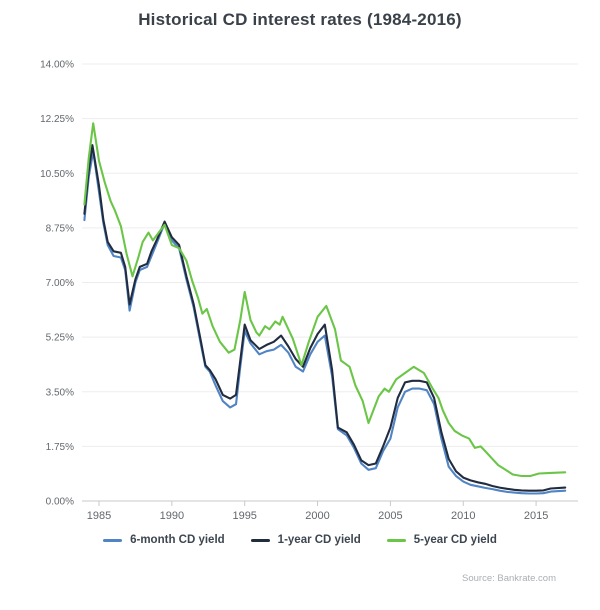 The width and height of the screenshot is (600, 610). I want to click on x-tick-label: 2005, so click(390, 516).